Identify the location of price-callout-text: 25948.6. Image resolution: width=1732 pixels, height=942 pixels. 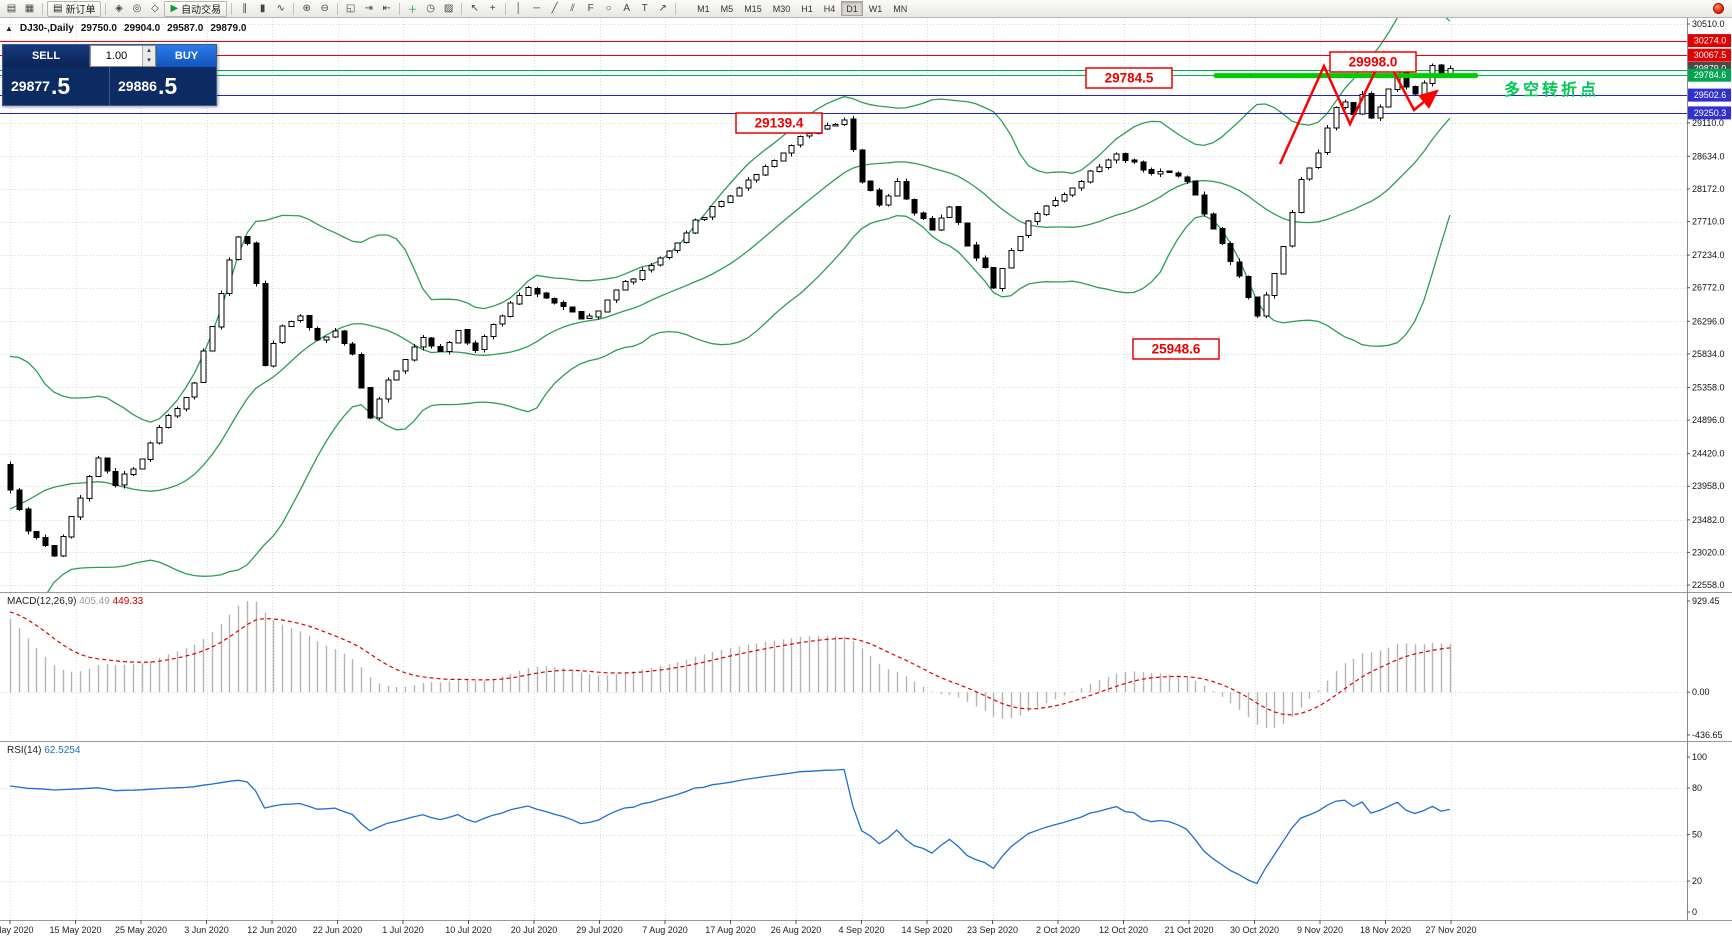
(1176, 349).